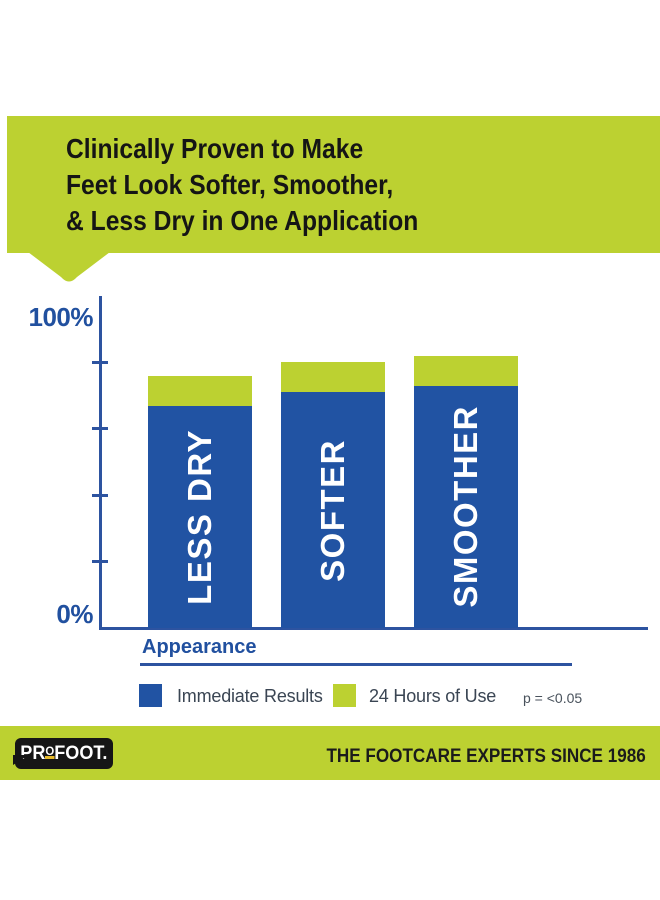  I want to click on bar-smoother: SMOOTHER, so click(466, 491).